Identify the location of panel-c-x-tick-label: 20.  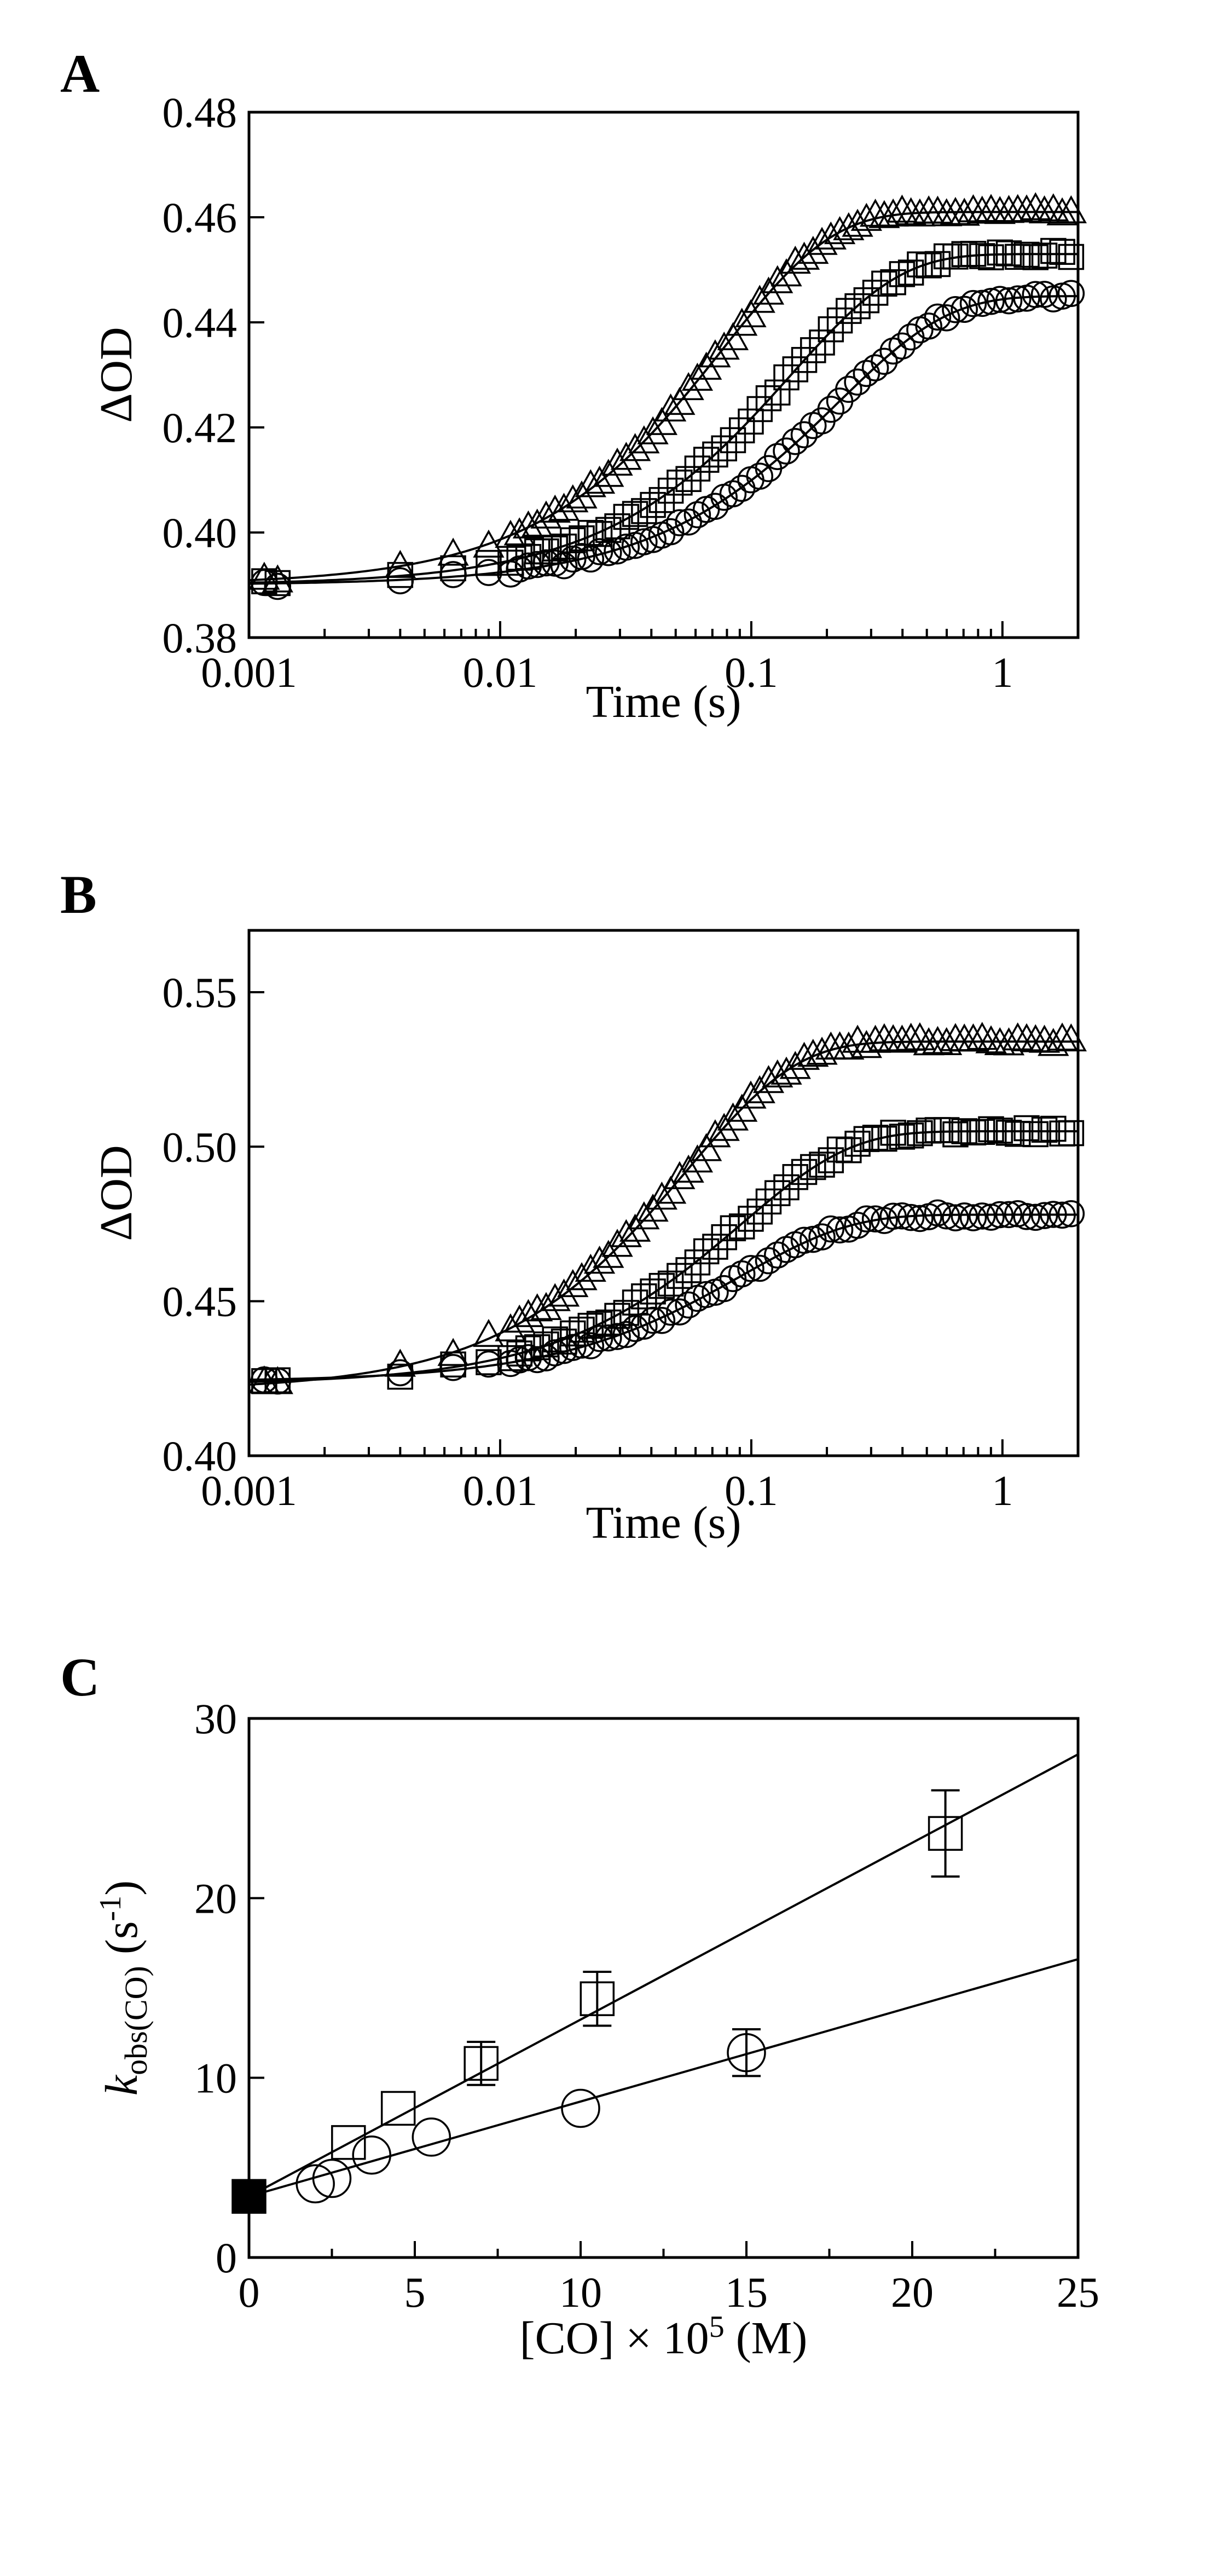
(912, 2292).